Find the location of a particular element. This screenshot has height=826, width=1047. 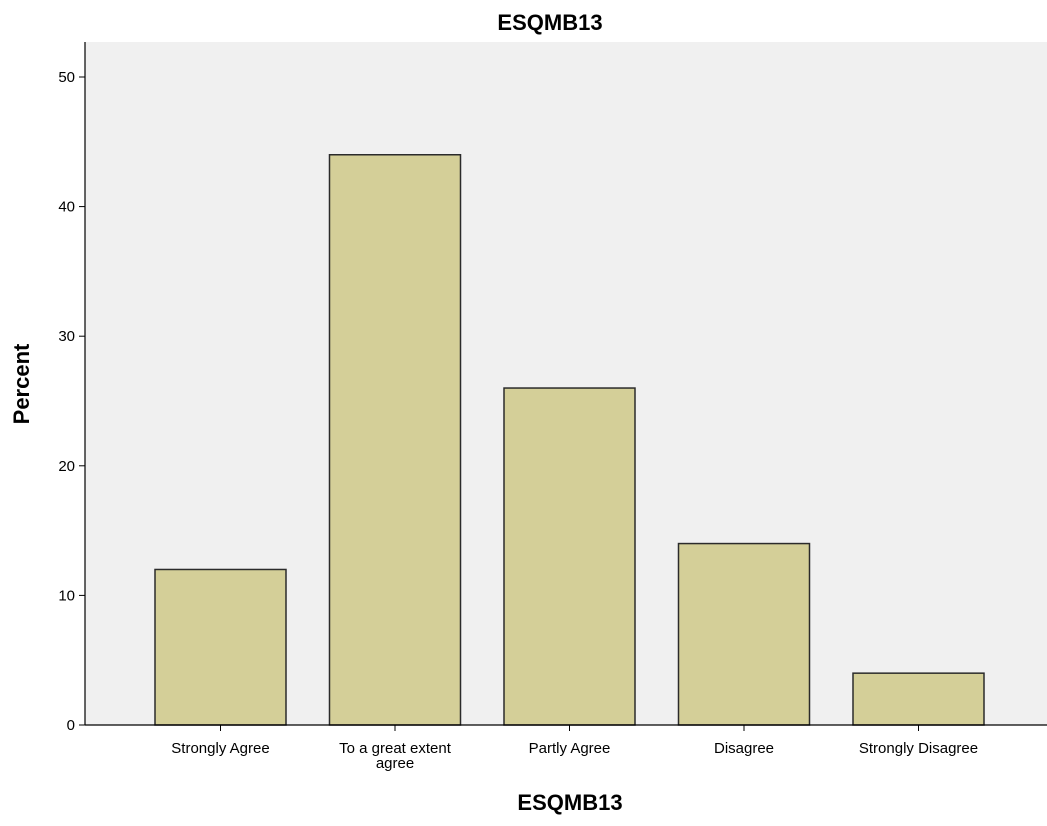

x-axis-title: ESQMB13 is located at coordinates (569, 802).